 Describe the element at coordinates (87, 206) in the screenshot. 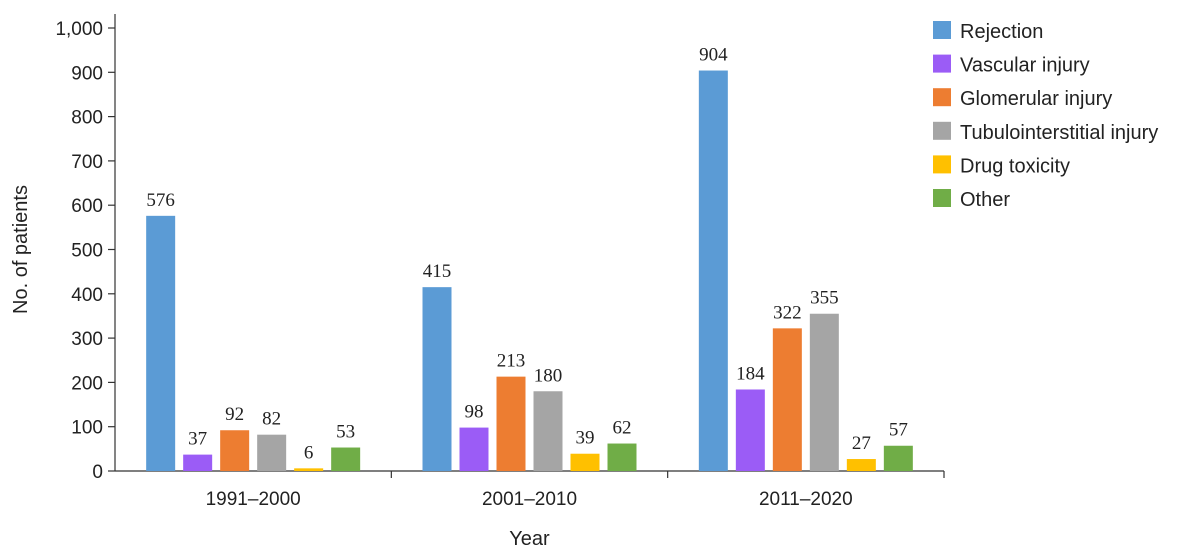

I see `y-tick-label: 600` at that location.